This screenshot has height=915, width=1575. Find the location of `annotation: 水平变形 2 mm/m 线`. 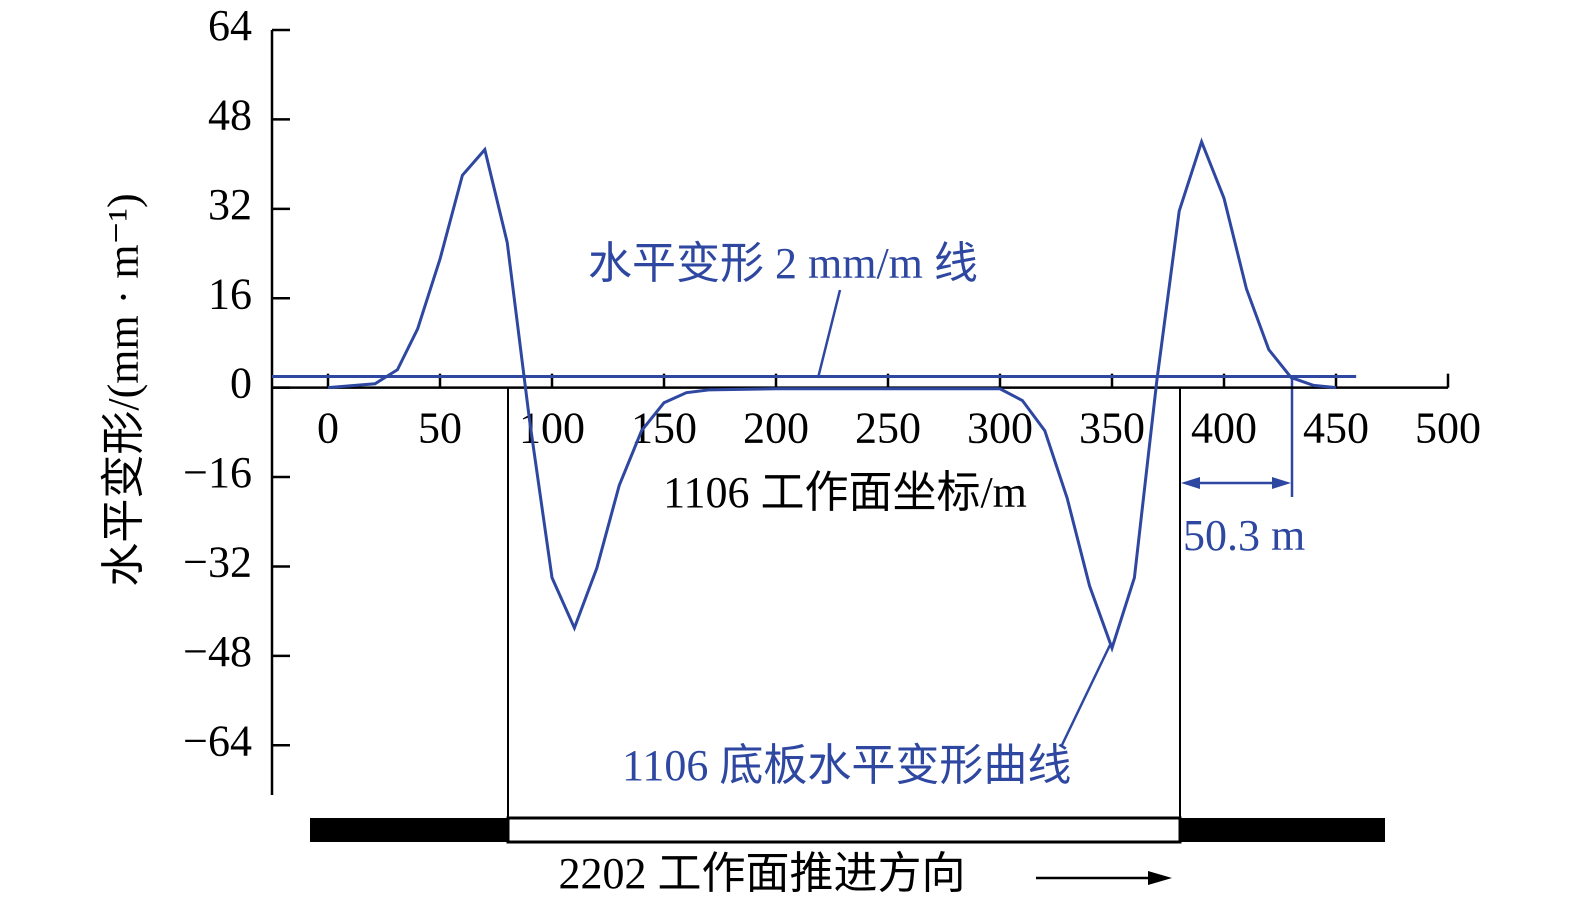

annotation: 水平变形 2 mm/m 线 is located at coordinates (783, 263).